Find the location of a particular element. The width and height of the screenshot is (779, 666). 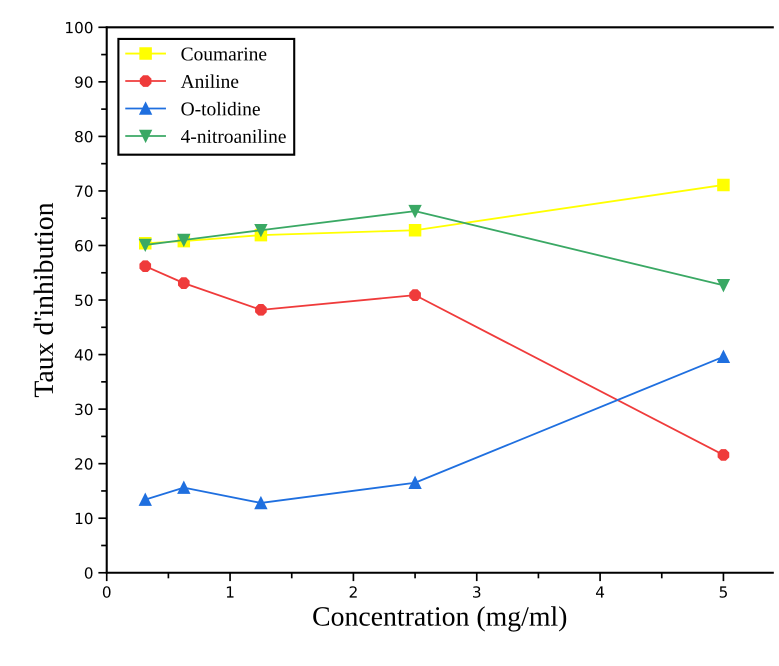

y-tick-label: 100 is located at coordinates (79, 28).